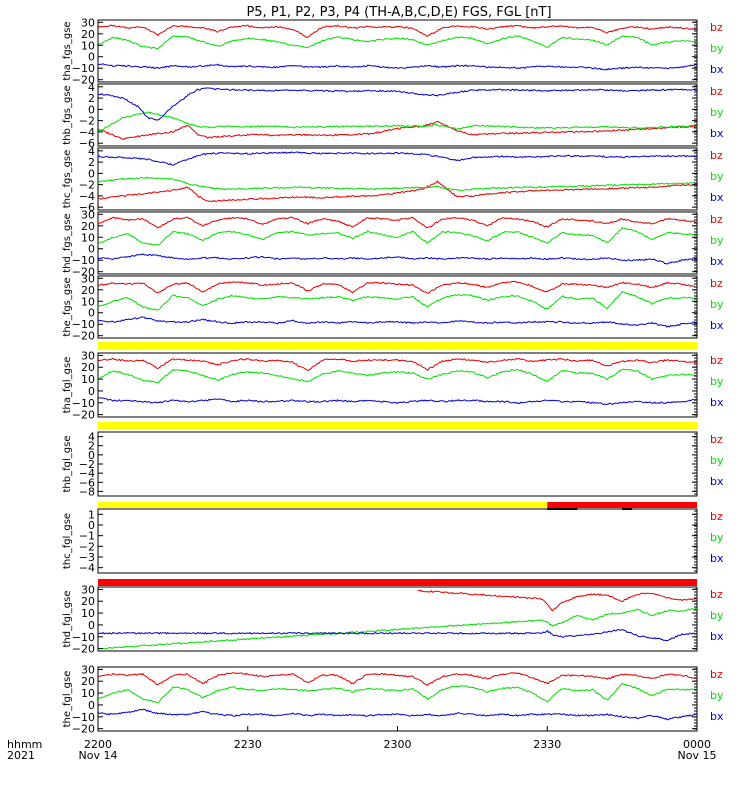 The height and width of the screenshot is (800, 750). I want to click on ytick-label-the_fgl_gse-2: 10, so click(88, 693).